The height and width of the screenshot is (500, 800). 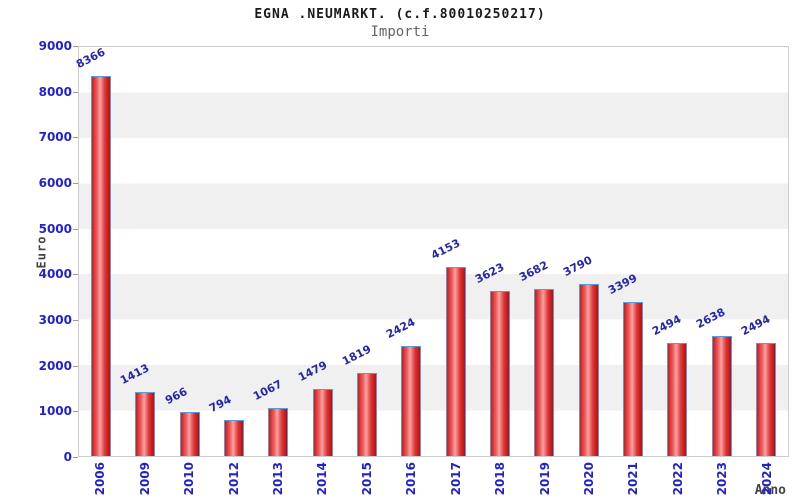 I want to click on bar-2012, so click(x=234, y=437).